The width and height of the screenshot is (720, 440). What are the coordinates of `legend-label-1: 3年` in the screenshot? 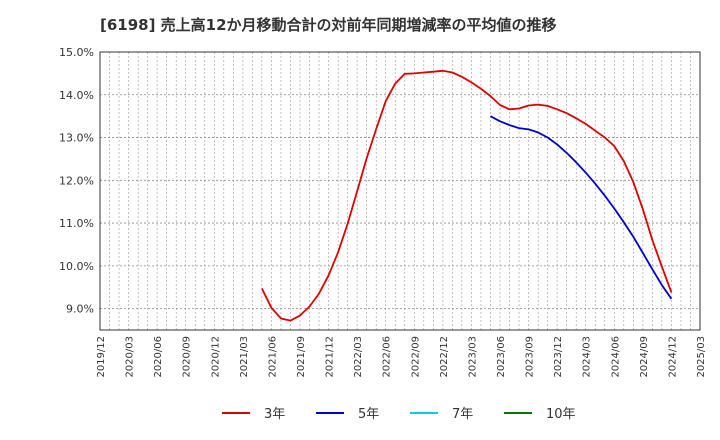 It's located at (274, 414).